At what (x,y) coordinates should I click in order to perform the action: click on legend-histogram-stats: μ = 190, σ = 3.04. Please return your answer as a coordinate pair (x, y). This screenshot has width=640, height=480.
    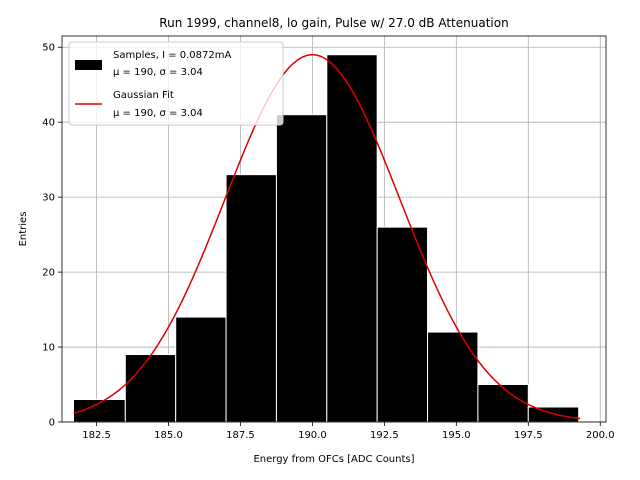
    Looking at the image, I should click on (158, 72).